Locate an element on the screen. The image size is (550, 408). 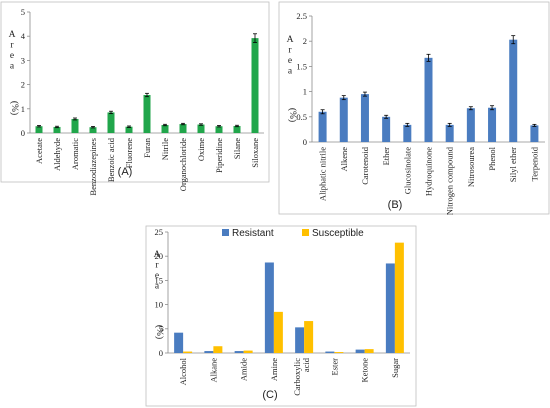
y-tick-label: 2.5 is located at coordinates (301, 16).